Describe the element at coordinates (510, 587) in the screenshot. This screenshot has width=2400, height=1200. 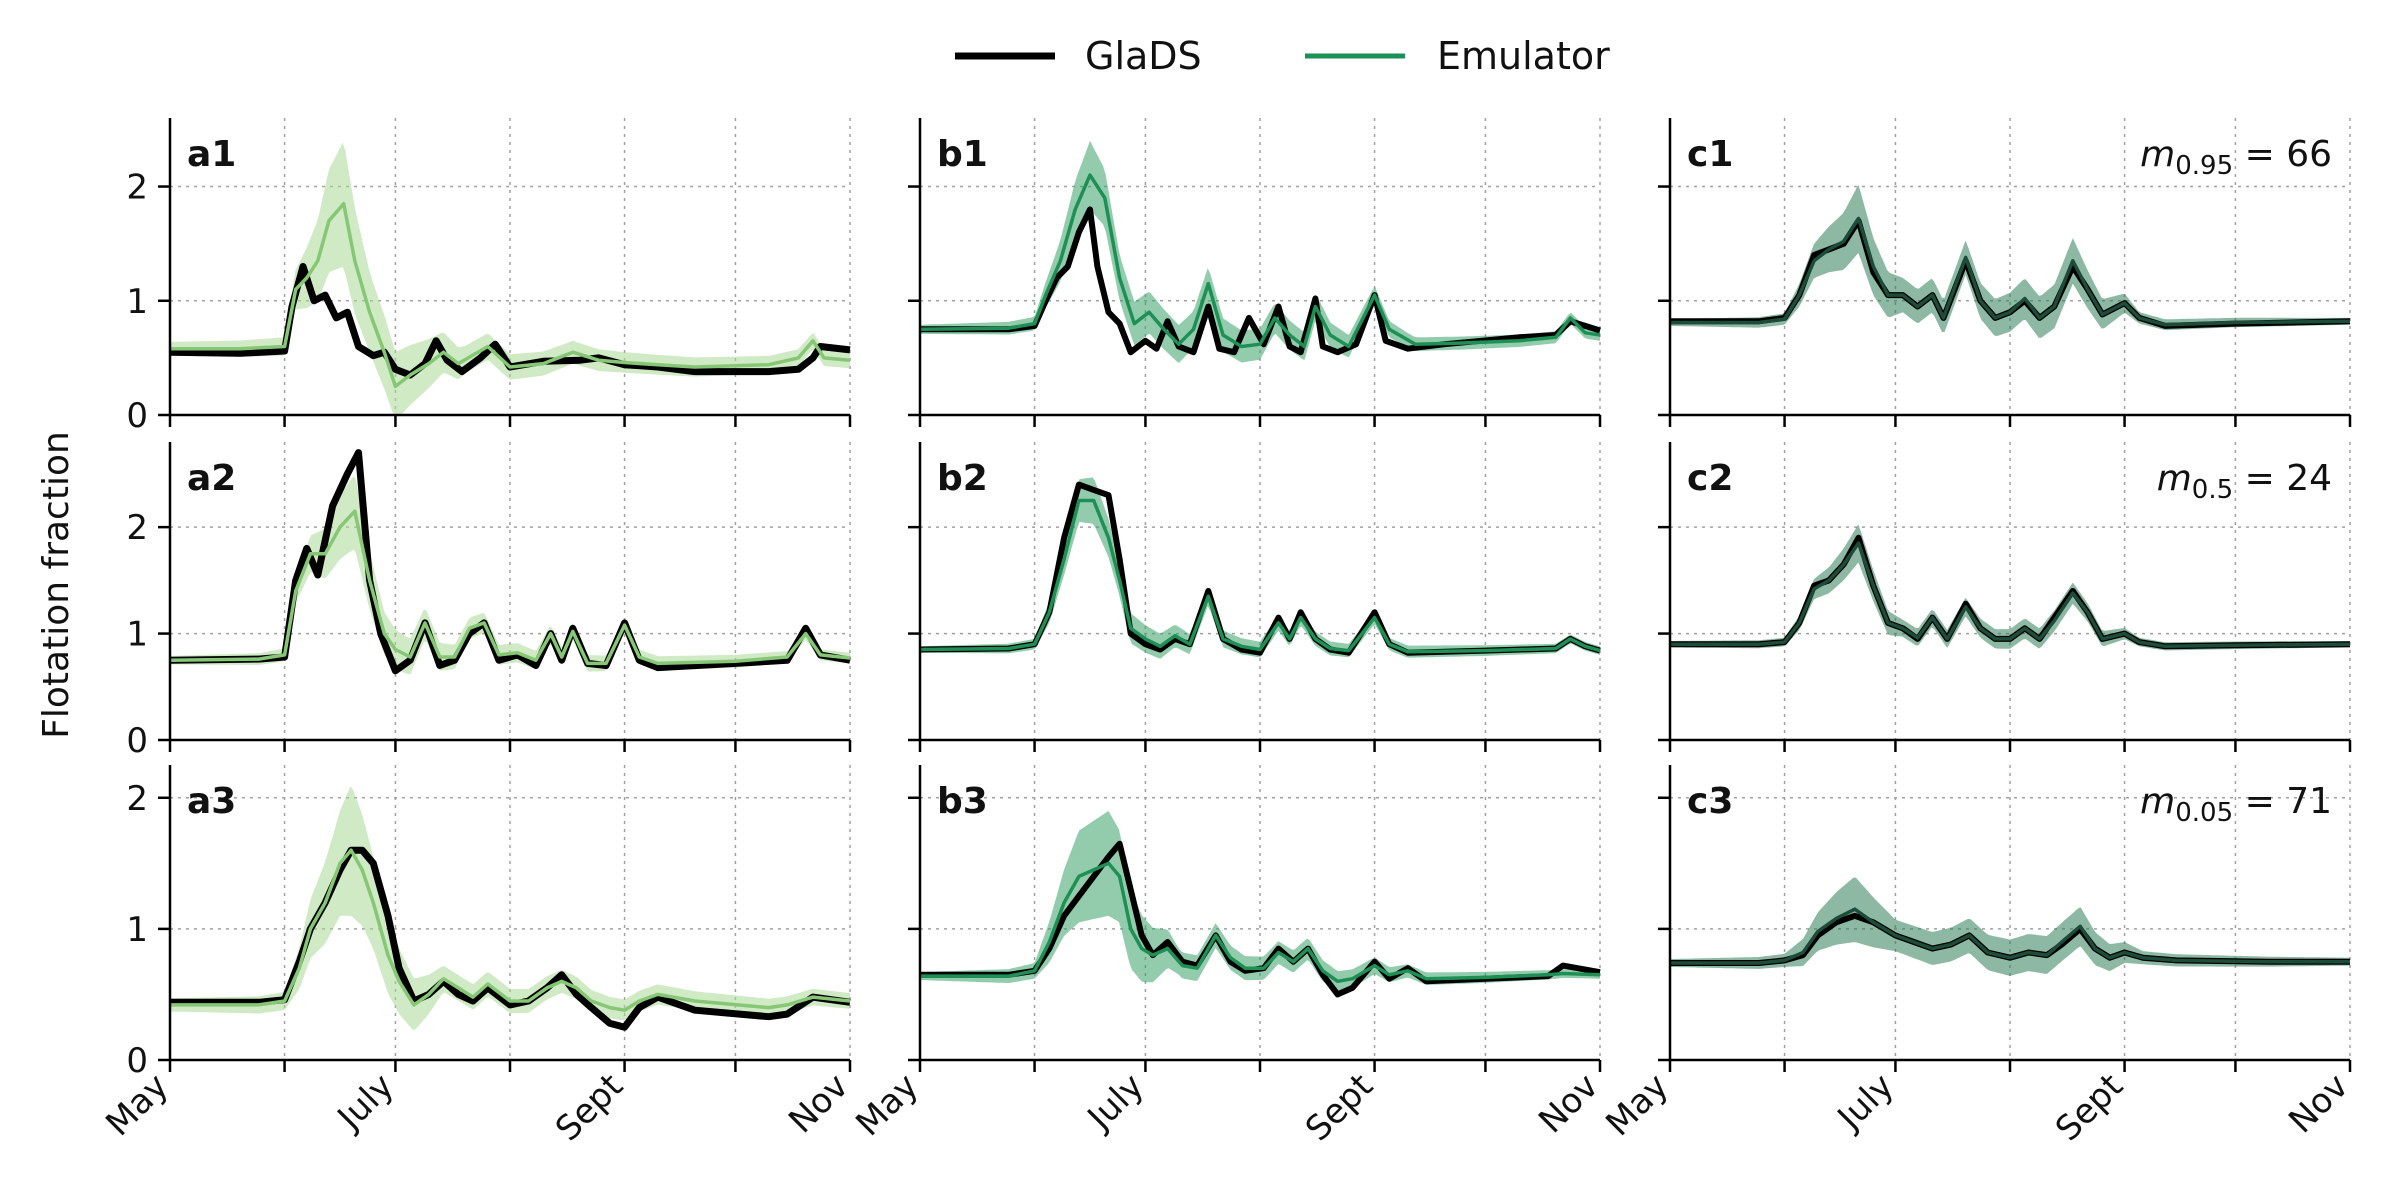
I see `emulator-line-a2` at that location.